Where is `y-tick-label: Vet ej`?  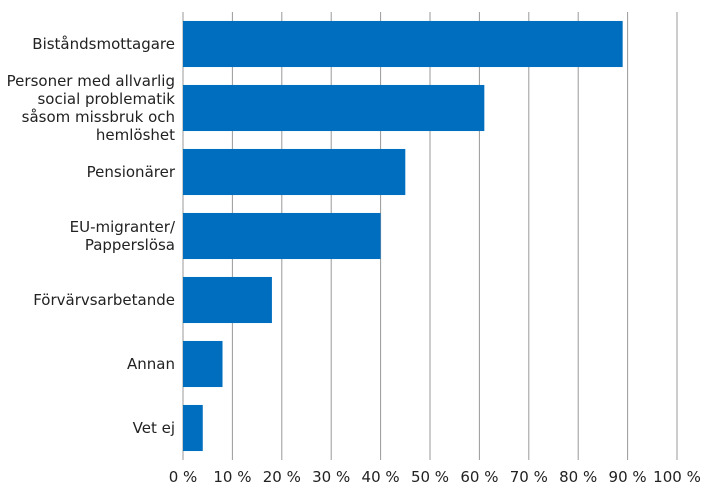
y-tick-label: Vet ej is located at coordinates (154, 428).